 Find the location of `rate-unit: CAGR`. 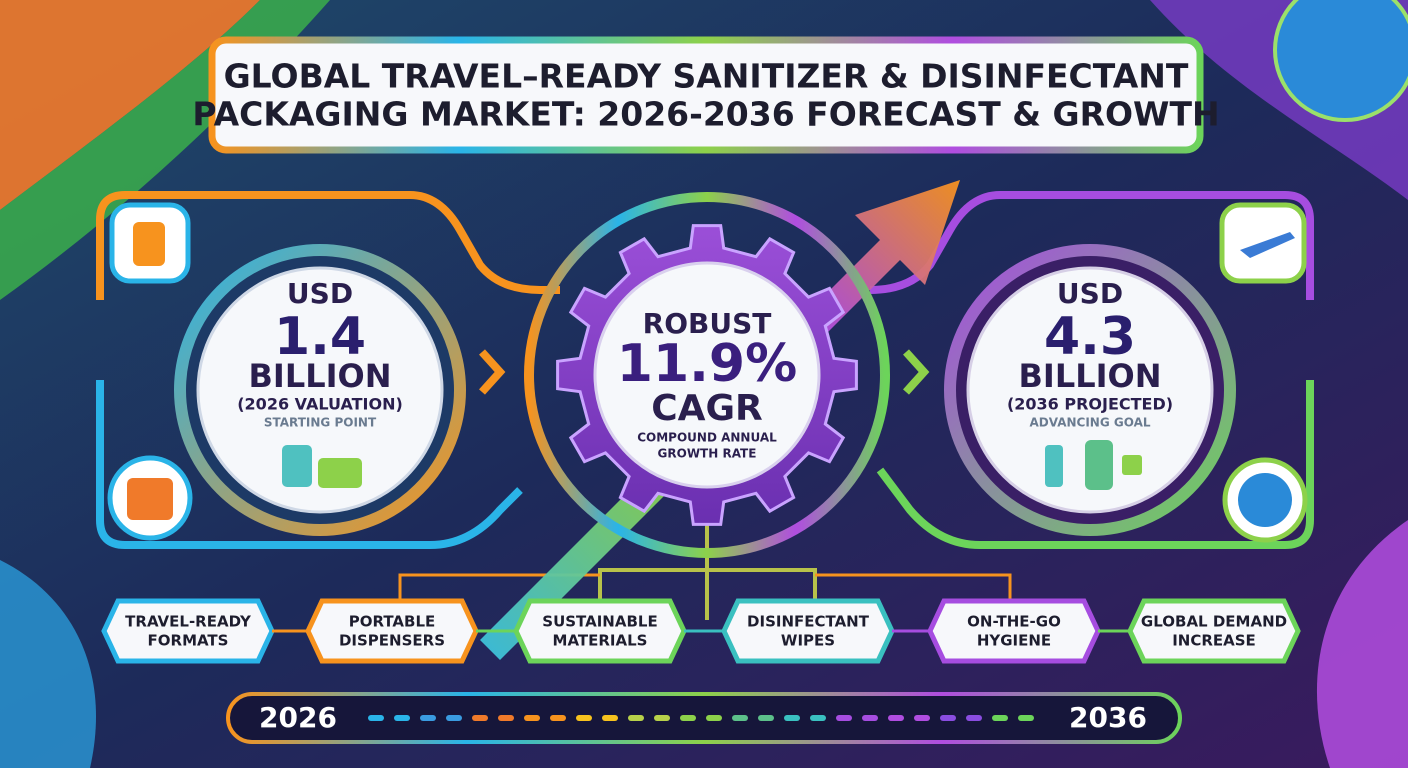

rate-unit: CAGR is located at coordinates (707, 408).